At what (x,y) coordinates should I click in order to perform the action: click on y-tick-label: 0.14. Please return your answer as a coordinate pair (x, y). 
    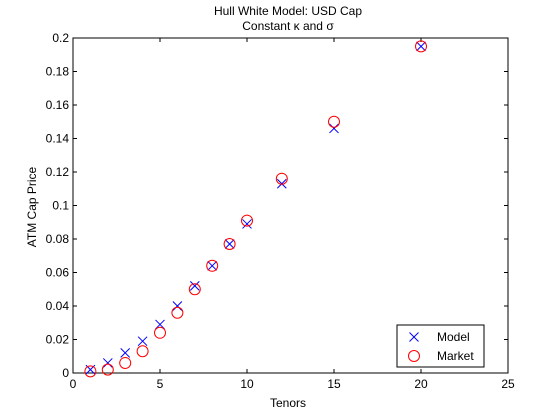
    Looking at the image, I should click on (58, 139).